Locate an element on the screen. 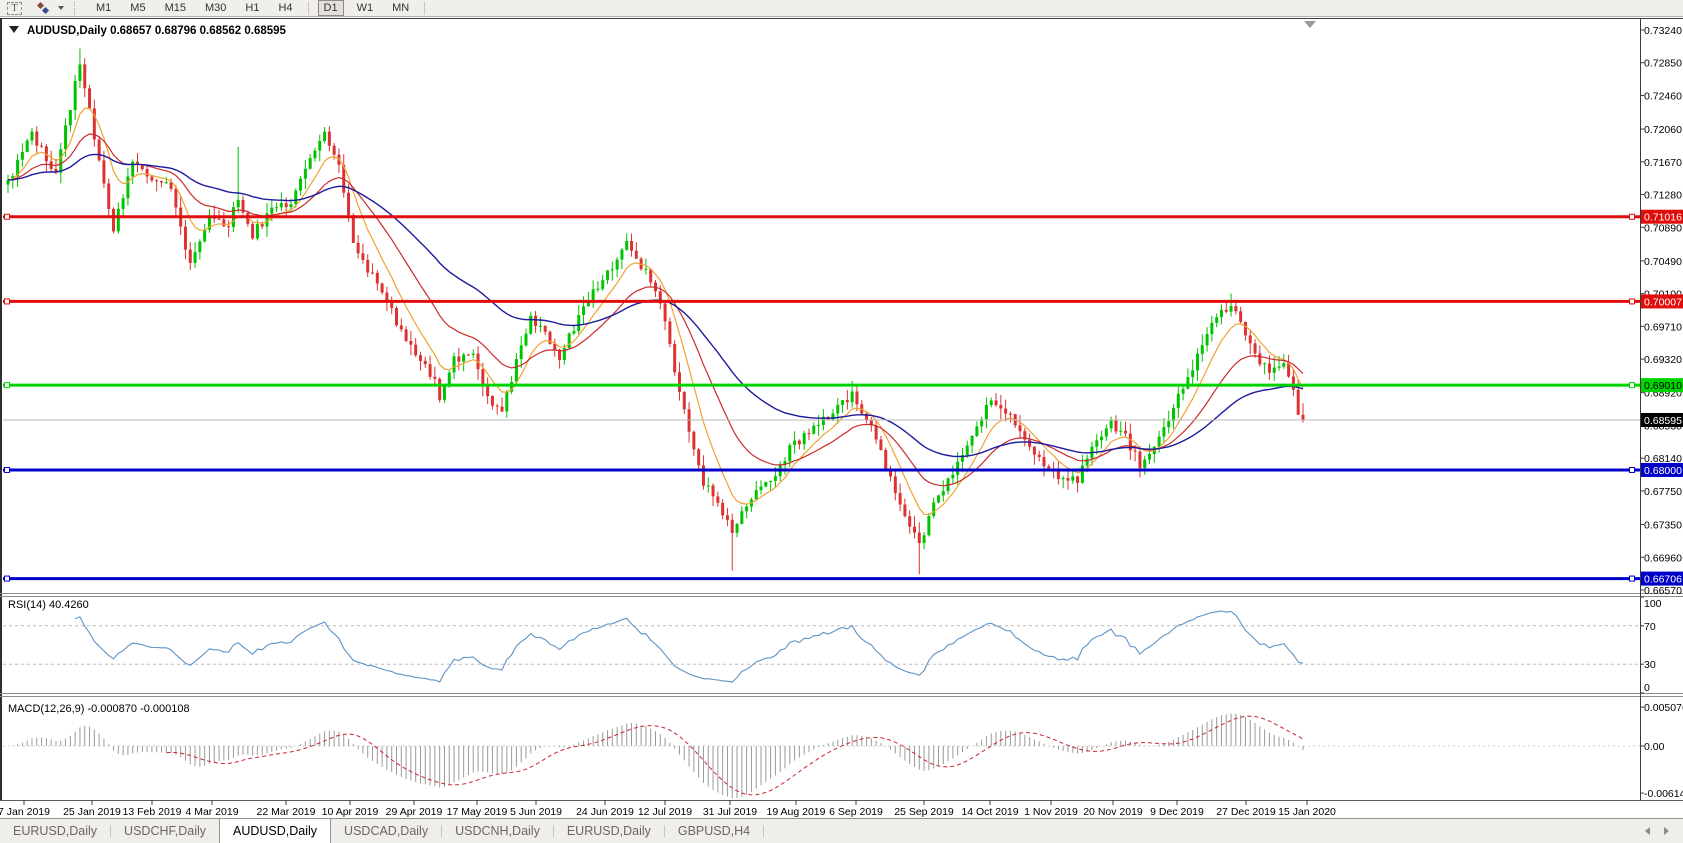  tab-scroll-right-icon is located at coordinates (1666, 831).